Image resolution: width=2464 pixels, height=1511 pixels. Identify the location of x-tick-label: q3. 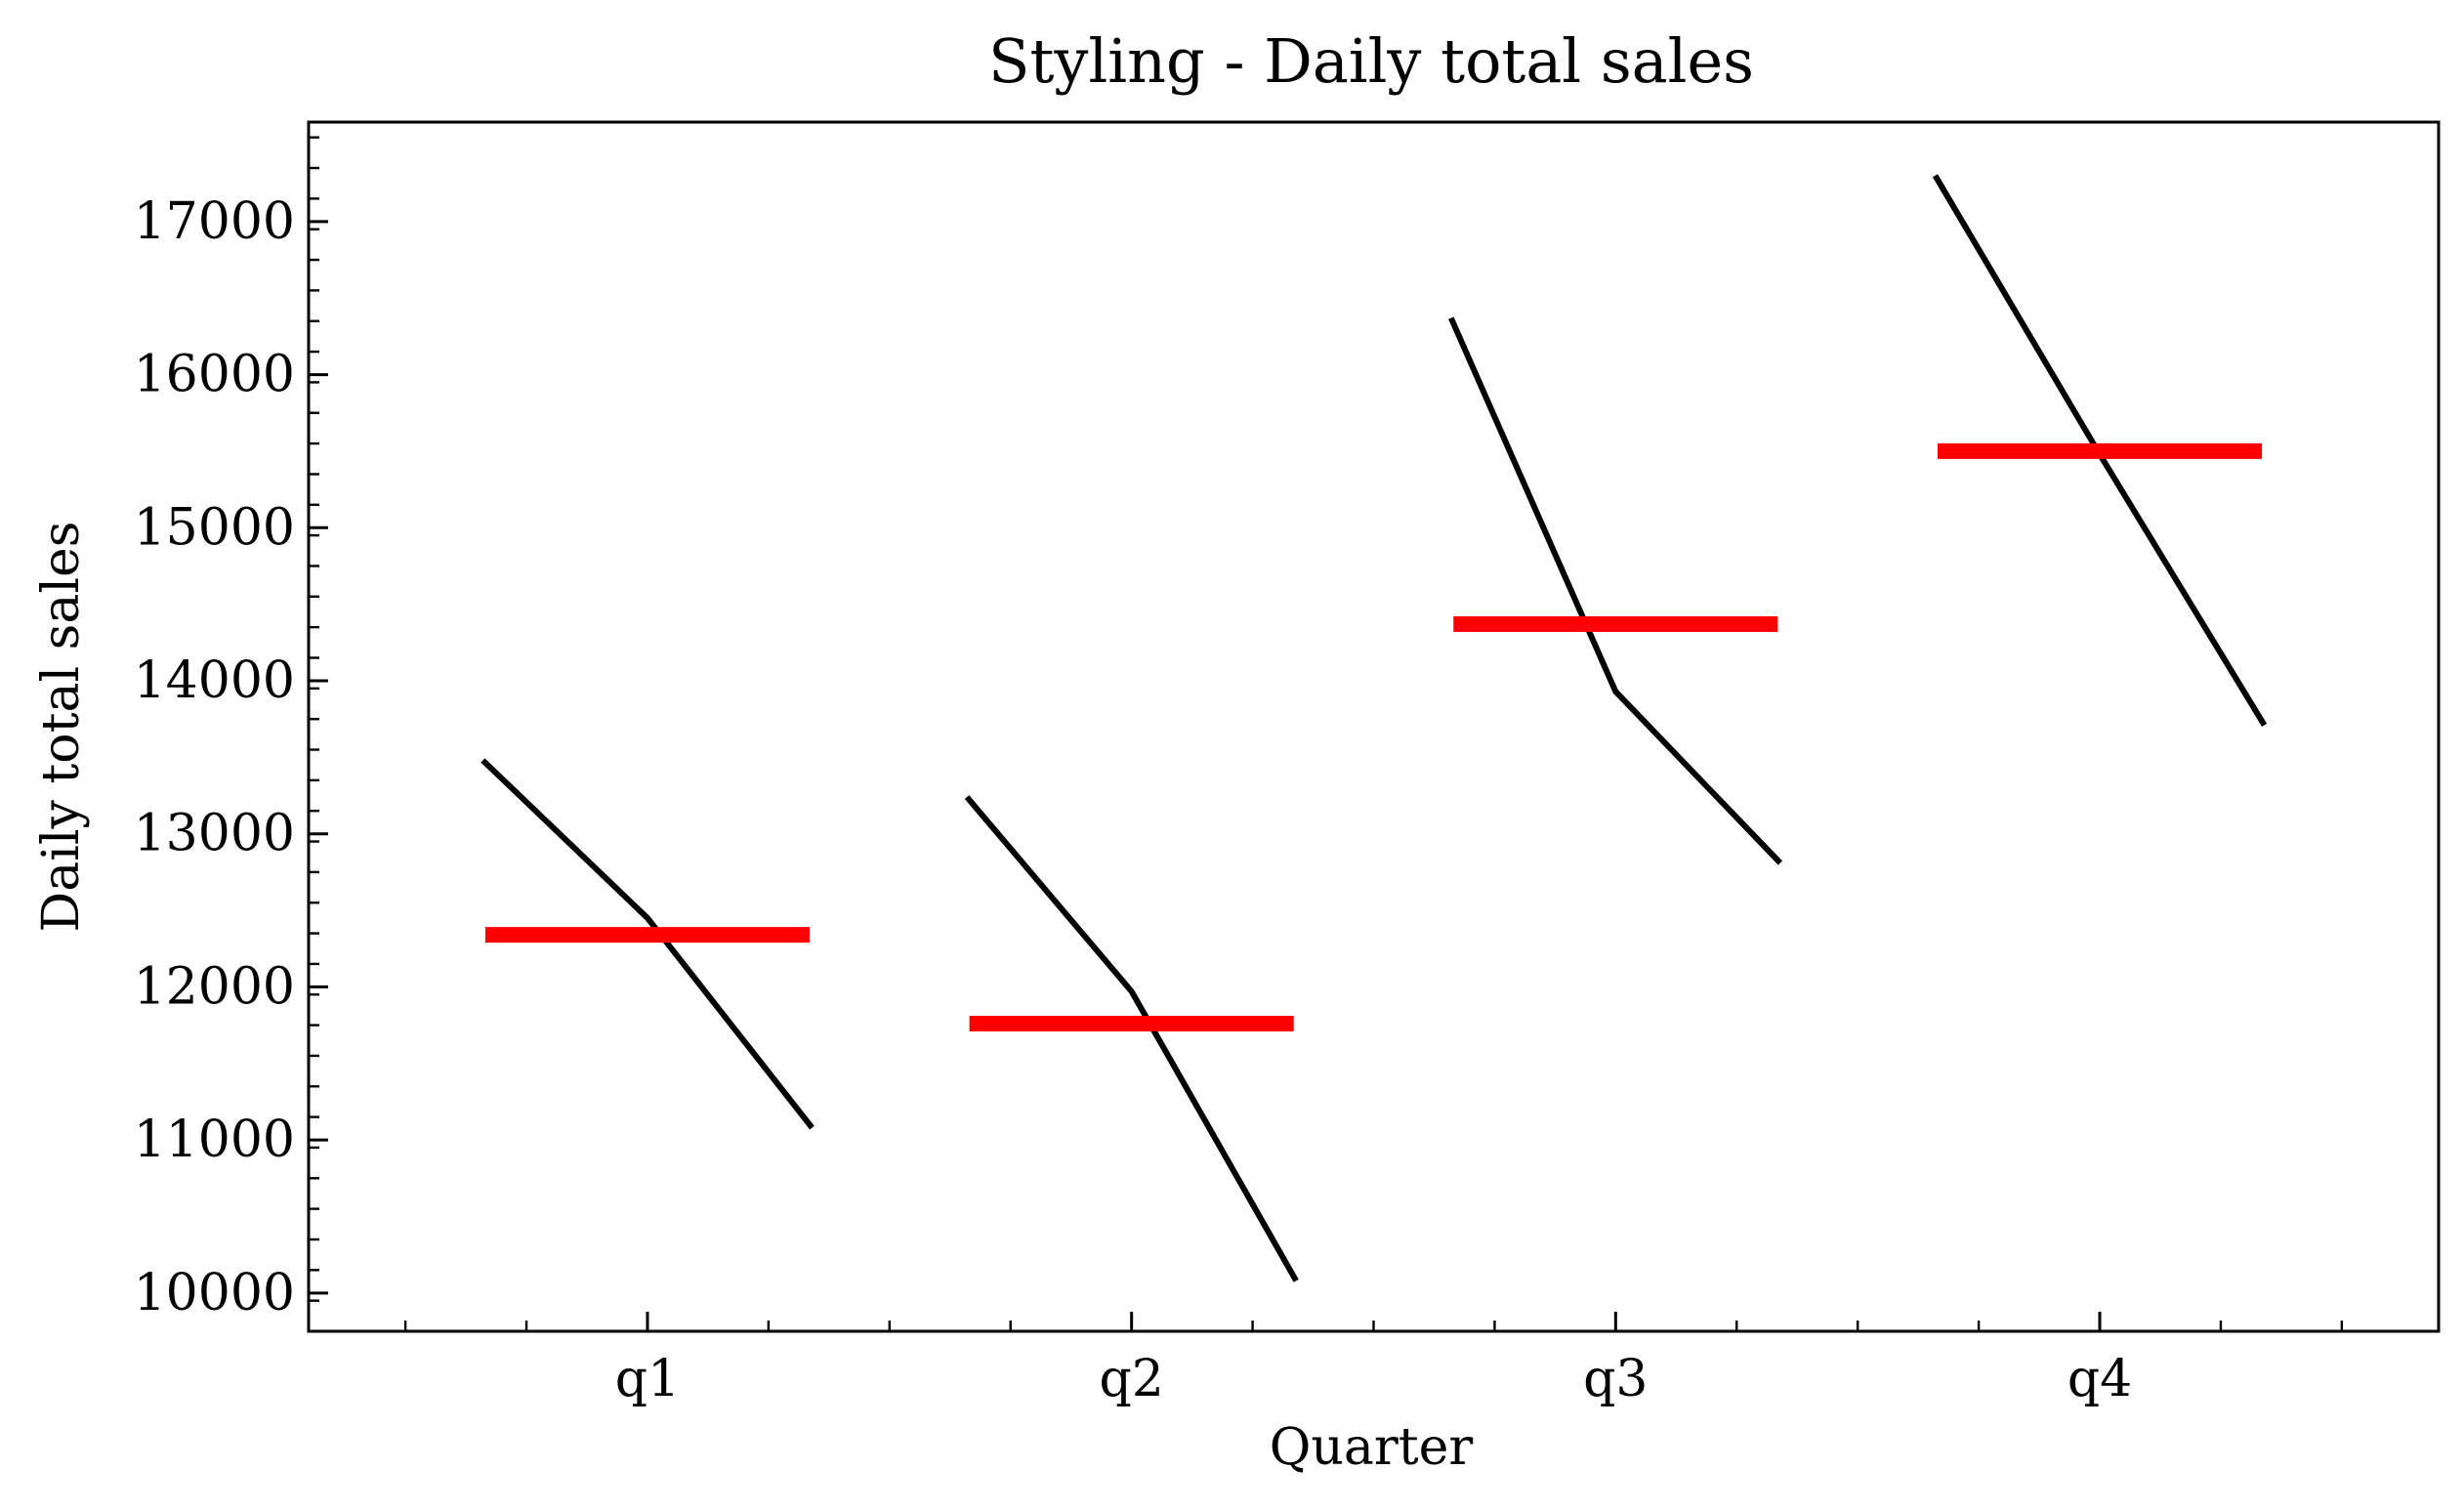
(1615, 1379).